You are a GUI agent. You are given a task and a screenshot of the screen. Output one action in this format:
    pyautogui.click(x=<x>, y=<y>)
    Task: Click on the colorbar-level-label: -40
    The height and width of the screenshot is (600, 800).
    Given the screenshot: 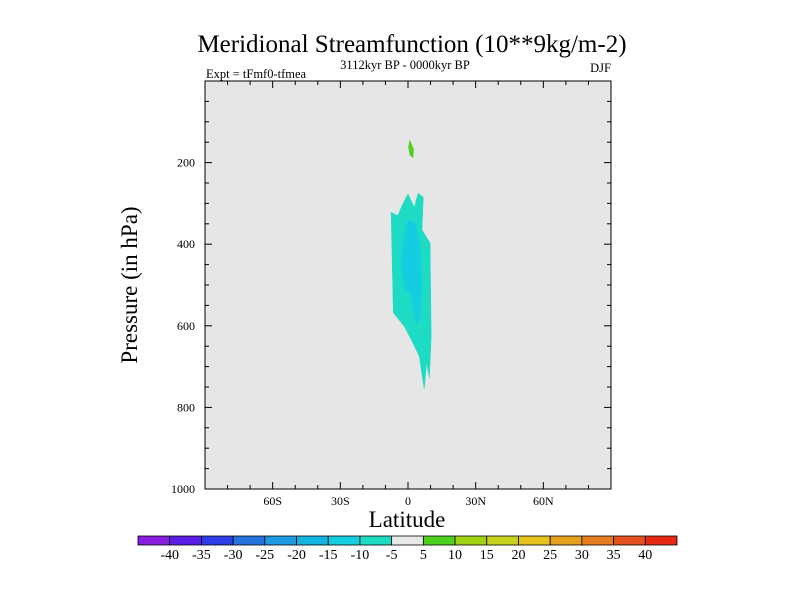 What is the action you would take?
    pyautogui.click(x=169, y=555)
    